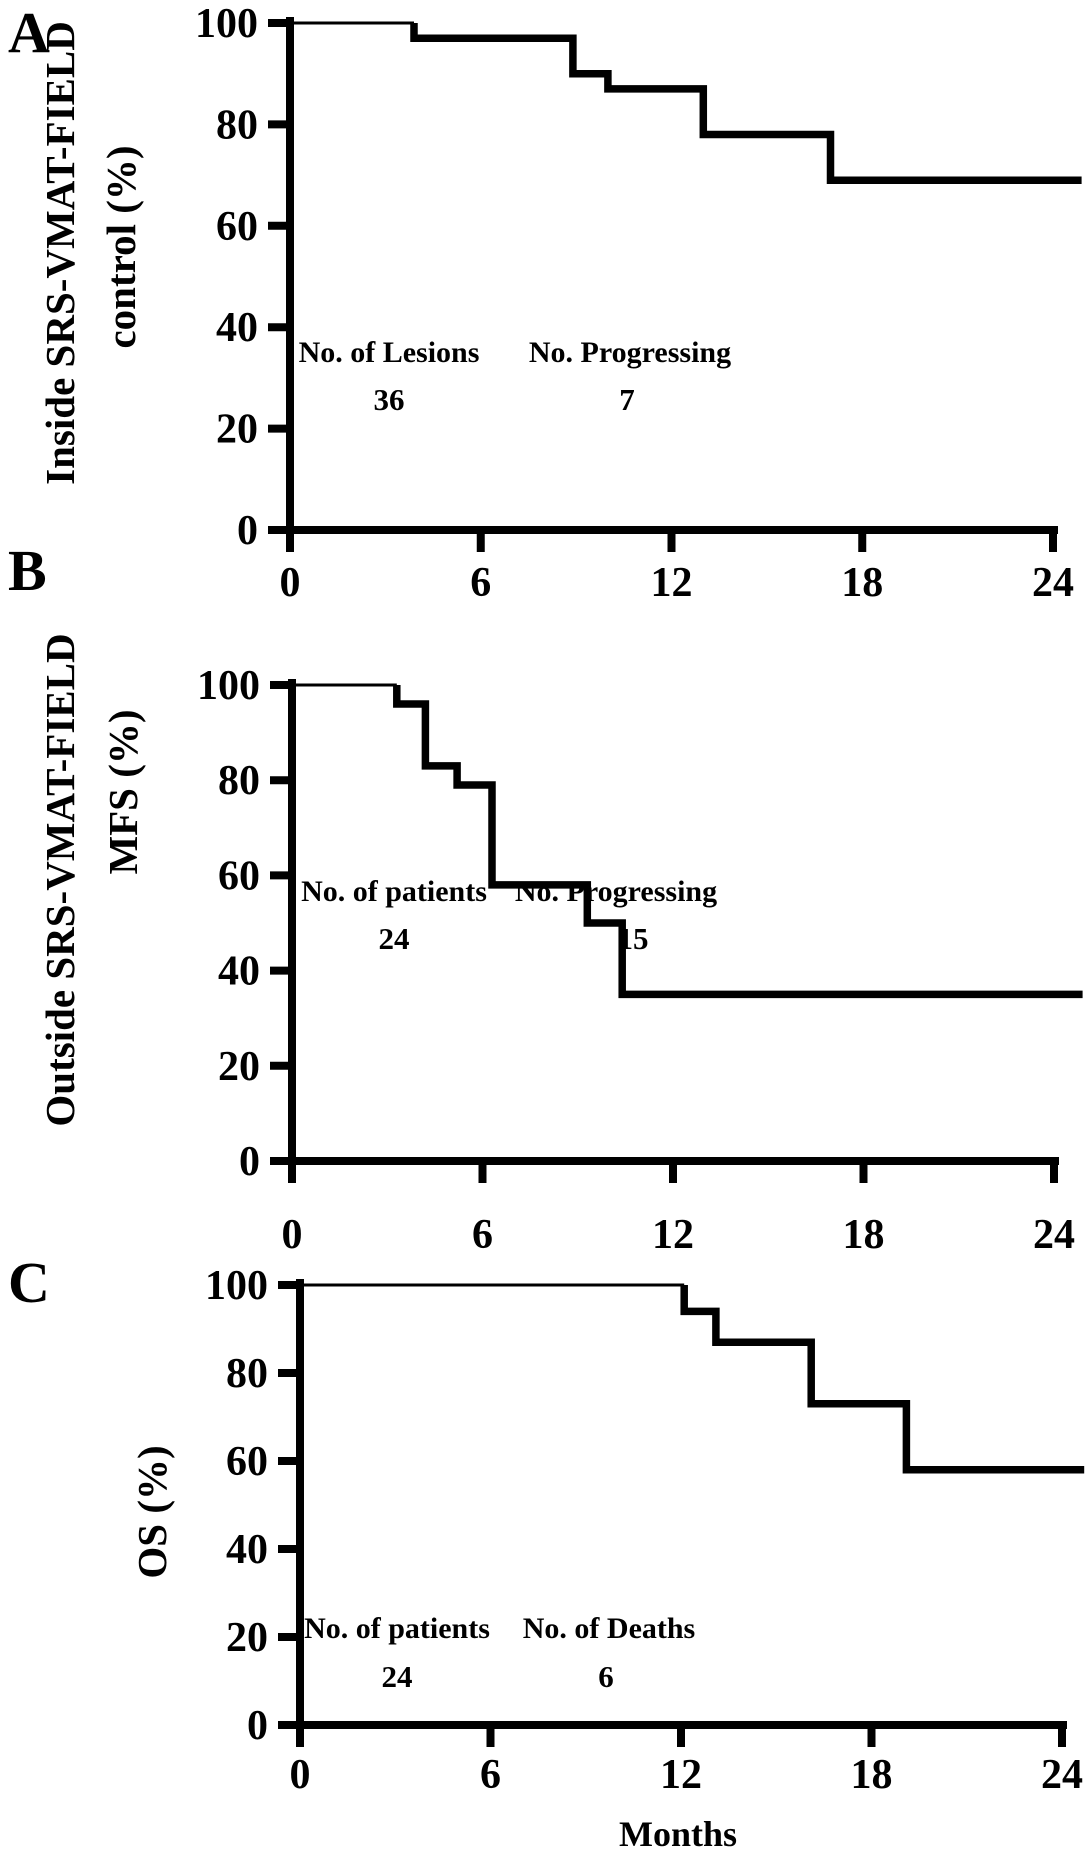  I want to click on panel-c-annotation-patients-value: 24, so click(397, 1676).